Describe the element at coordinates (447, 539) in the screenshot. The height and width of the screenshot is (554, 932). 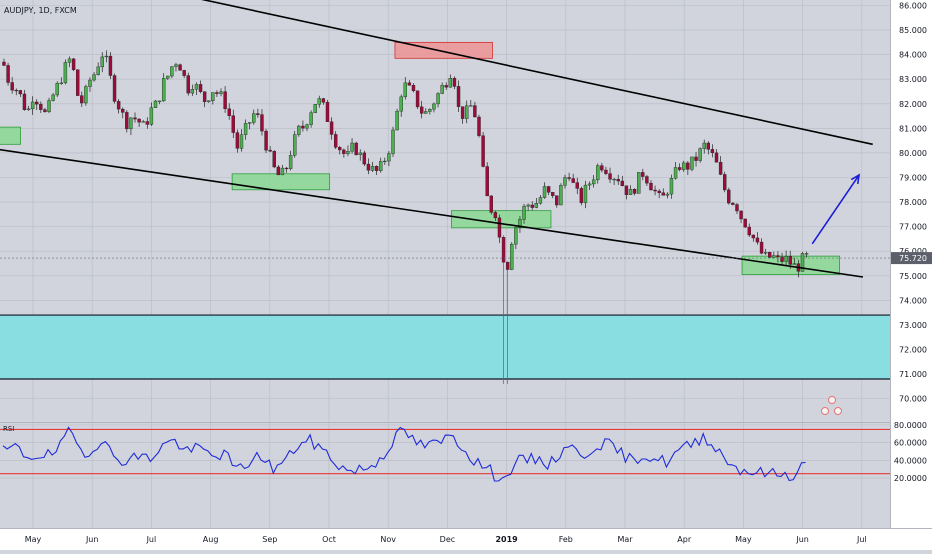
I see `time-tick-label: Dec` at that location.